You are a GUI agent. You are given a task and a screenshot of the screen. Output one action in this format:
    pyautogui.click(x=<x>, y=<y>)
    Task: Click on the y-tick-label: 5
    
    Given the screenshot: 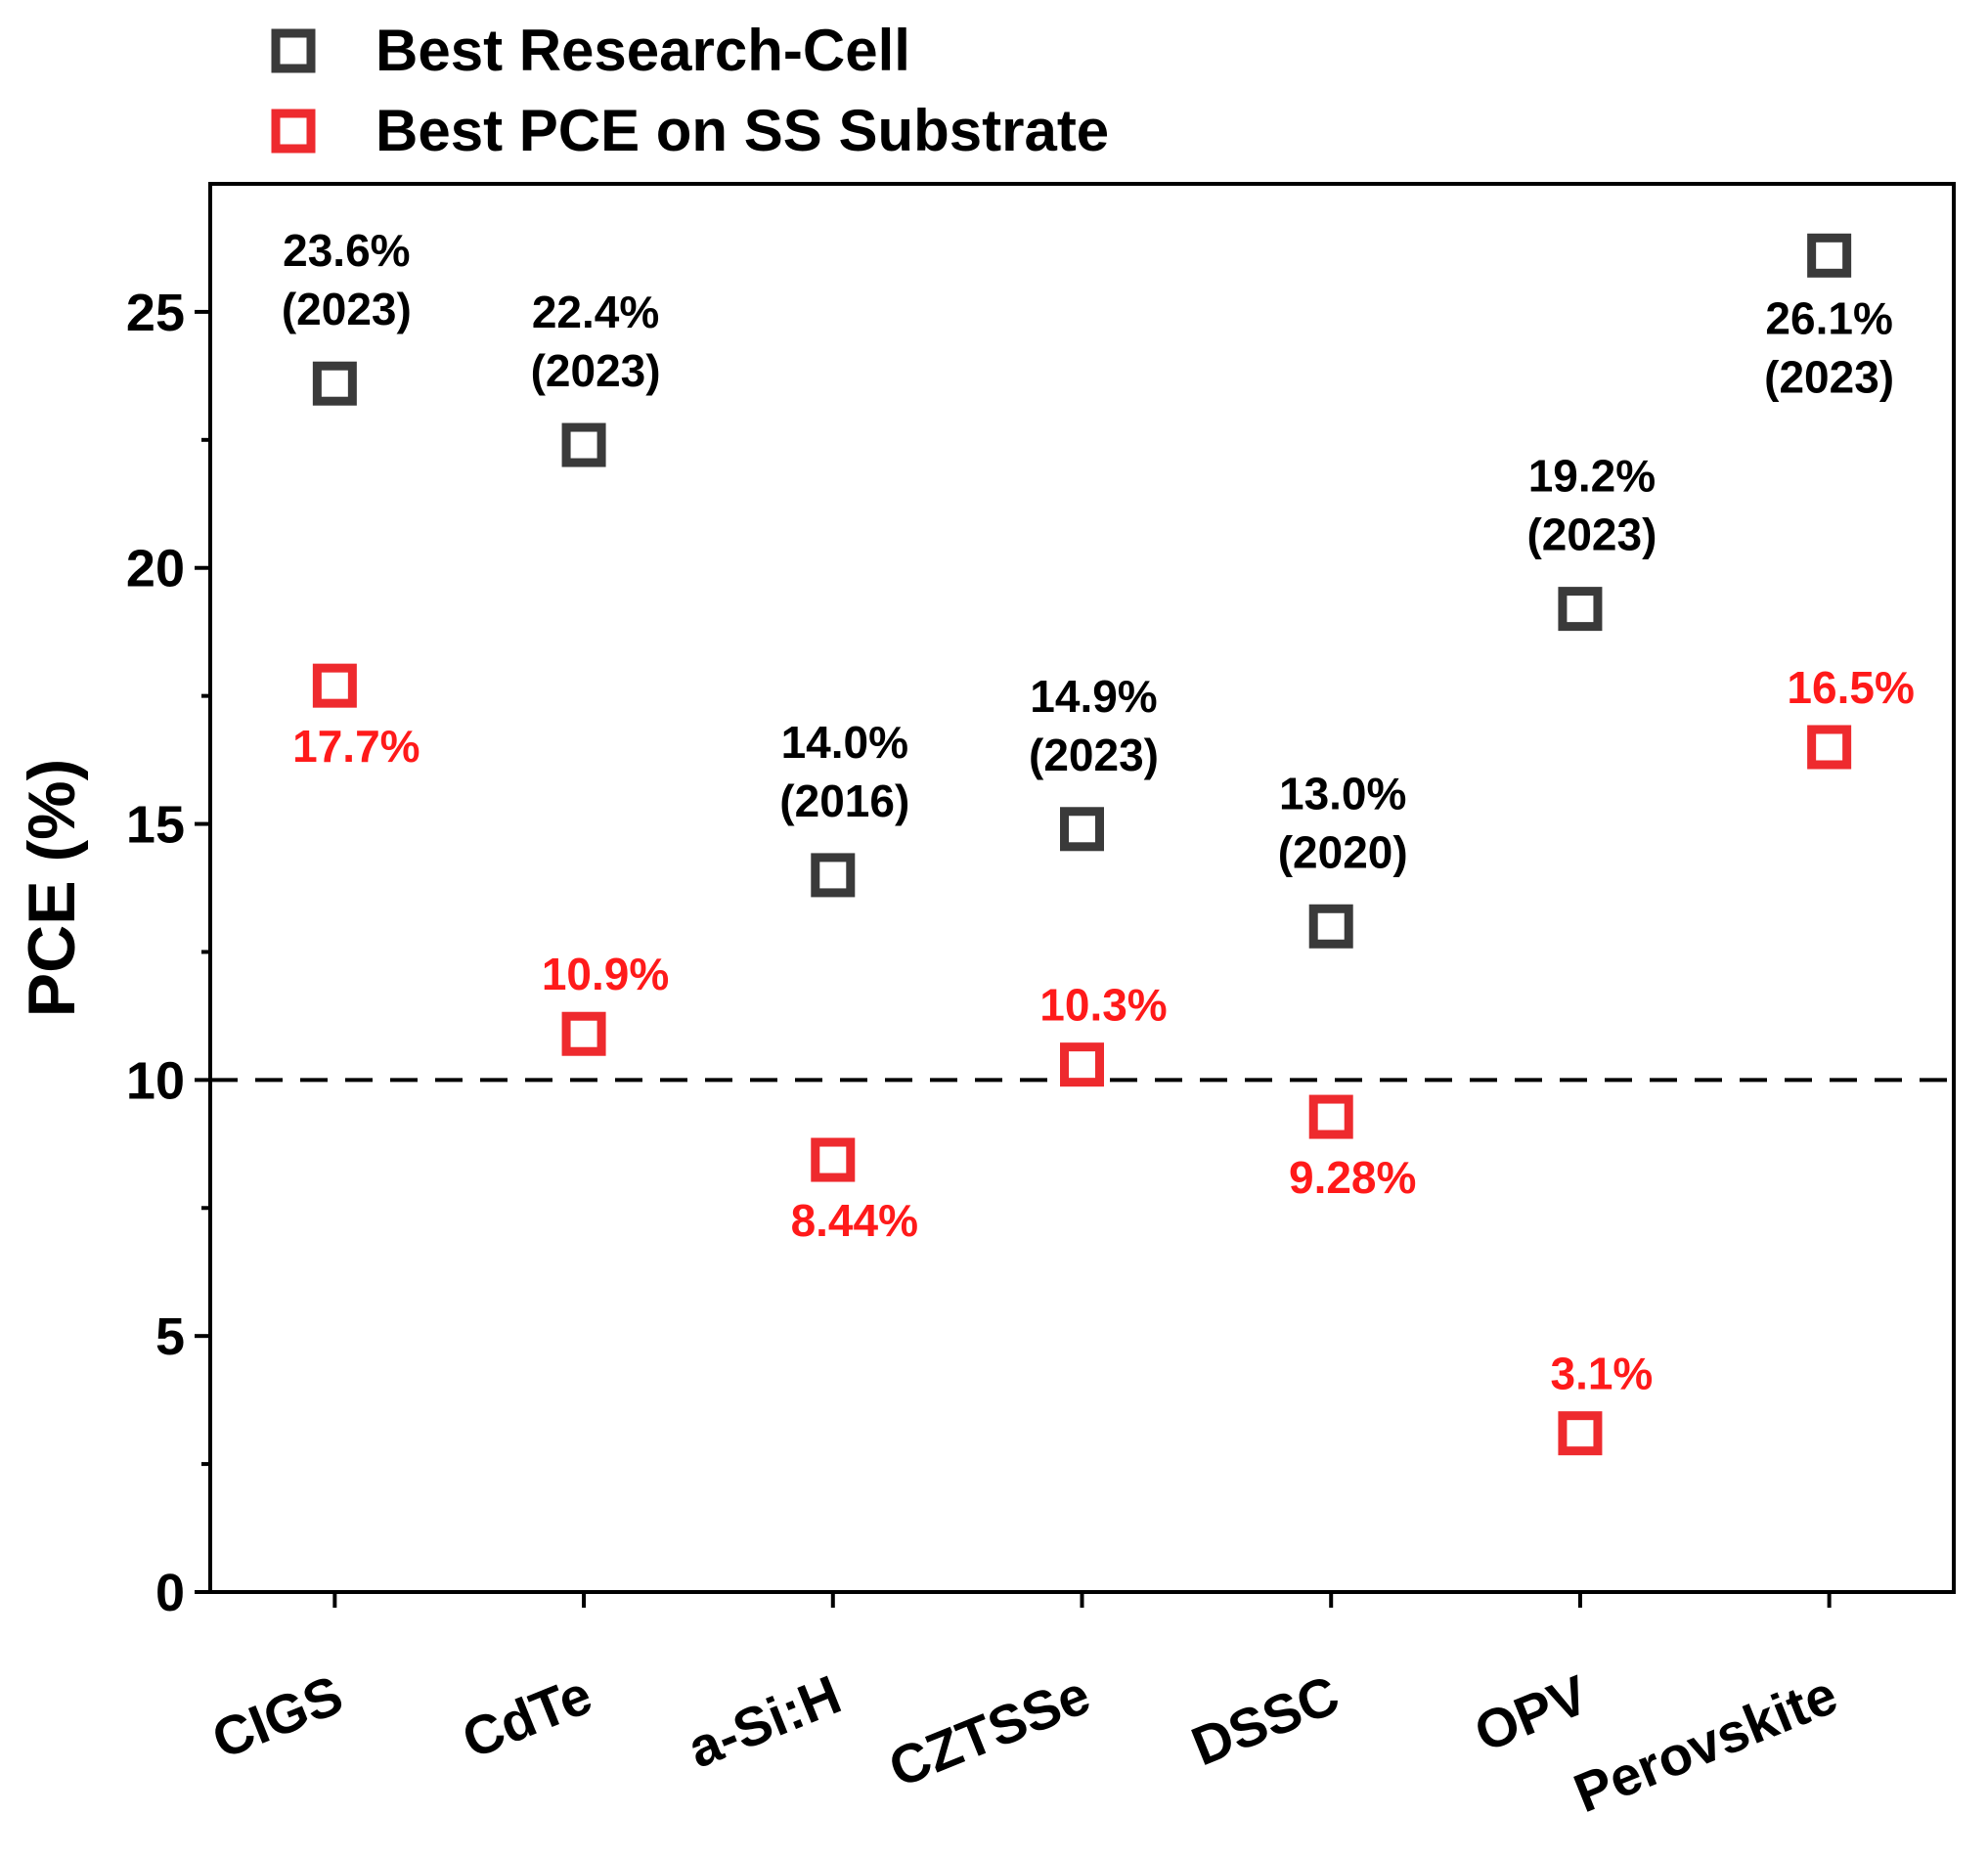 What is the action you would take?
    pyautogui.click(x=170, y=1336)
    